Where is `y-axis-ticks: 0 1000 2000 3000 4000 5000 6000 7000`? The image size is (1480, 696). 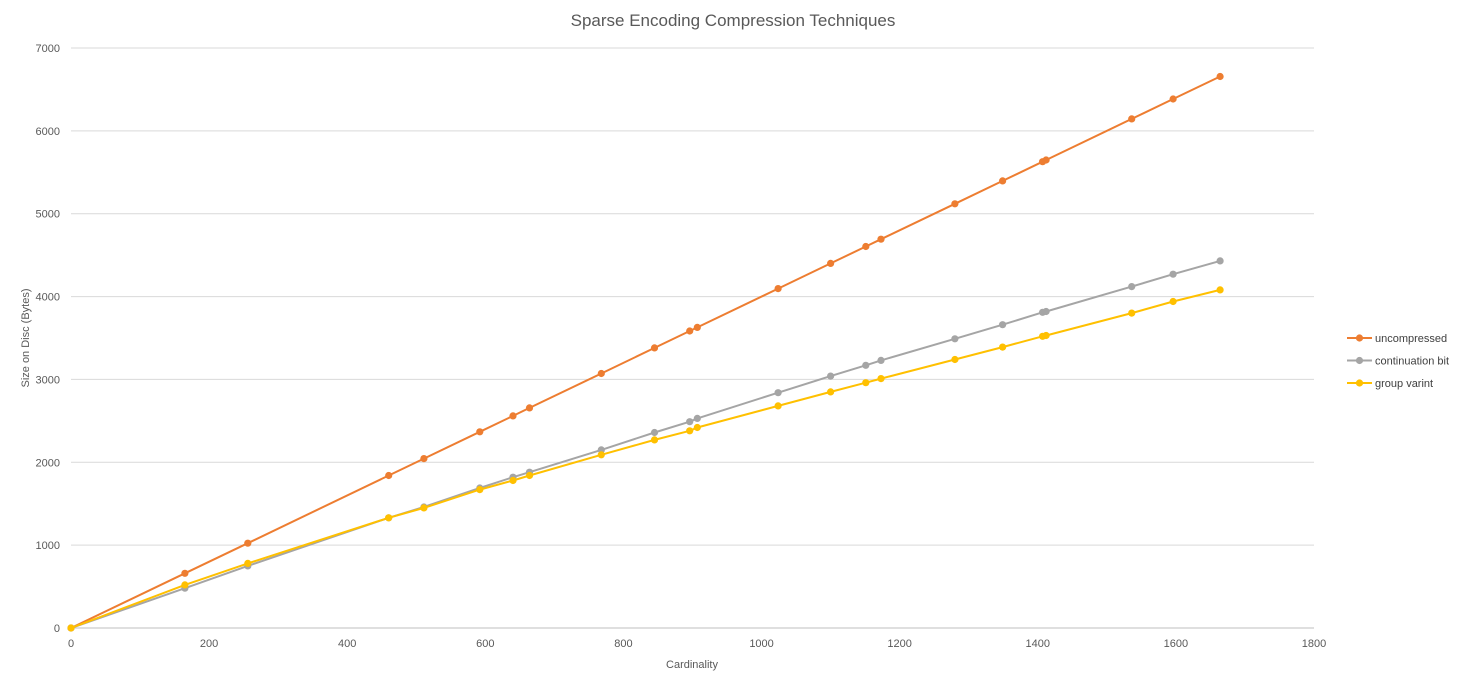 y-axis-ticks: 0 1000 2000 3000 4000 5000 6000 7000 is located at coordinates (48, 339).